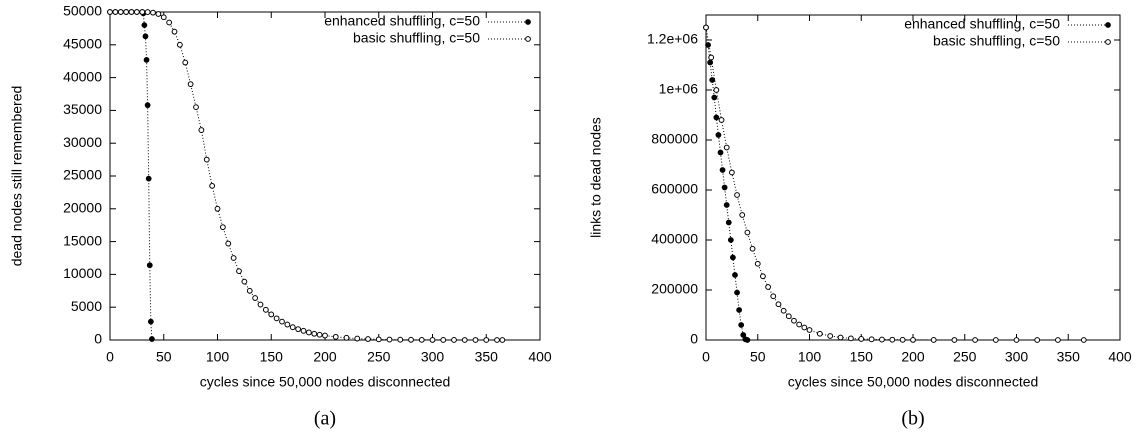 The height and width of the screenshot is (436, 1142). Describe the element at coordinates (965, 357) in the screenshot. I see `x-tick-label: 250` at that location.